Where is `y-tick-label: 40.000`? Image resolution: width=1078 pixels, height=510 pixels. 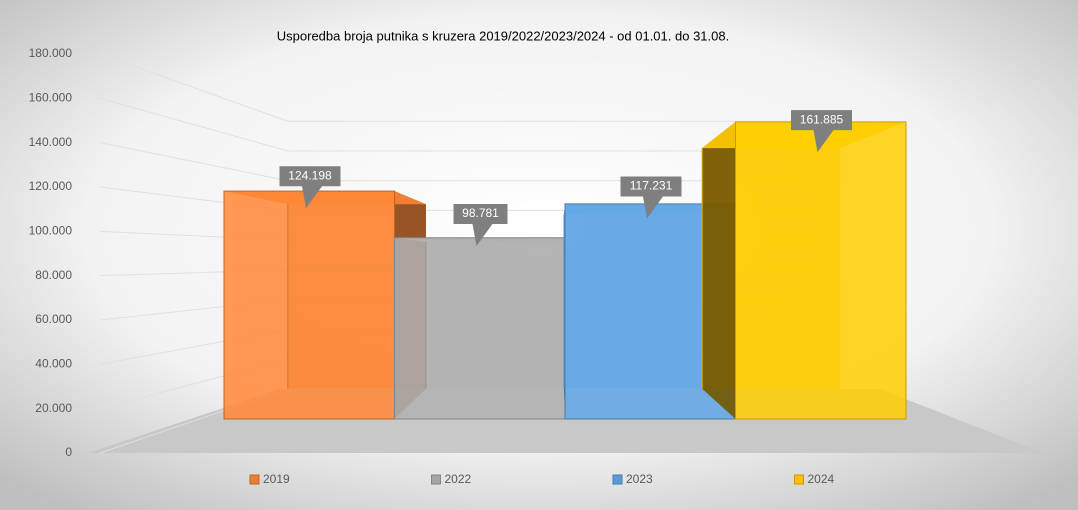 y-tick-label: 40.000 is located at coordinates (53, 364).